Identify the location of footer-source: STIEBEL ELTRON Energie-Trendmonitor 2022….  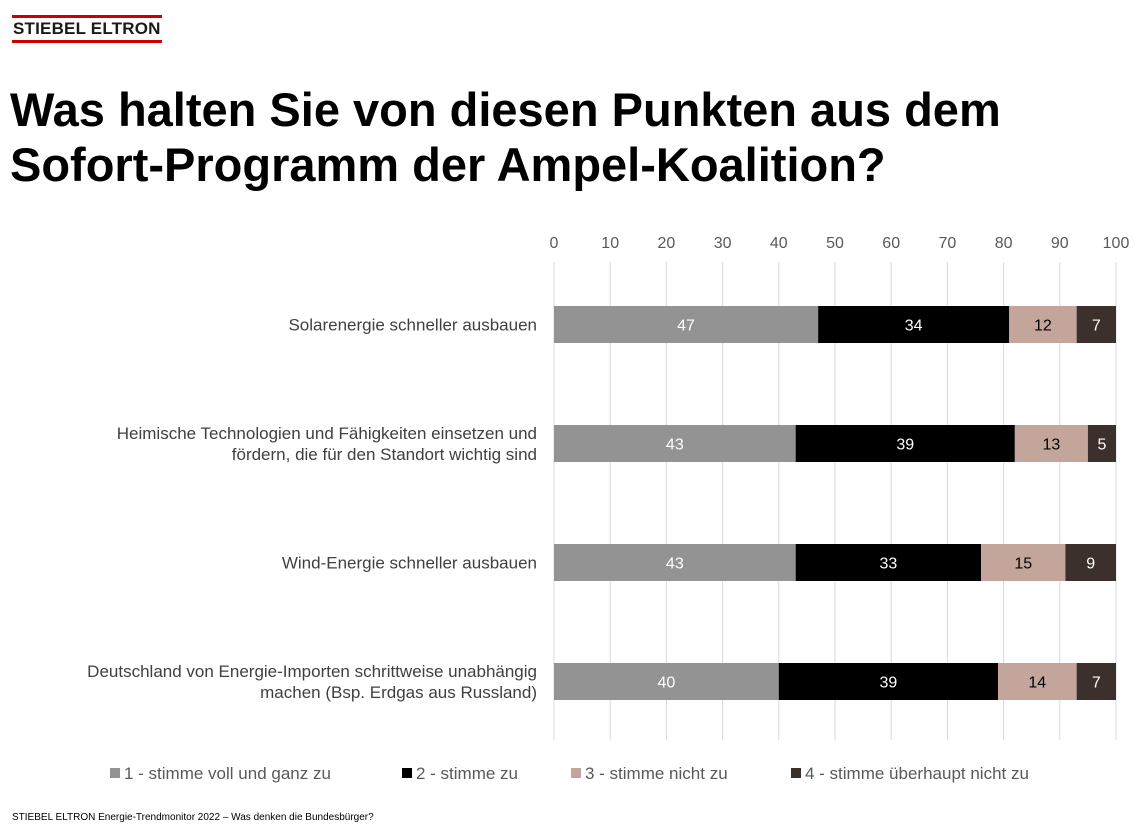
(193, 817).